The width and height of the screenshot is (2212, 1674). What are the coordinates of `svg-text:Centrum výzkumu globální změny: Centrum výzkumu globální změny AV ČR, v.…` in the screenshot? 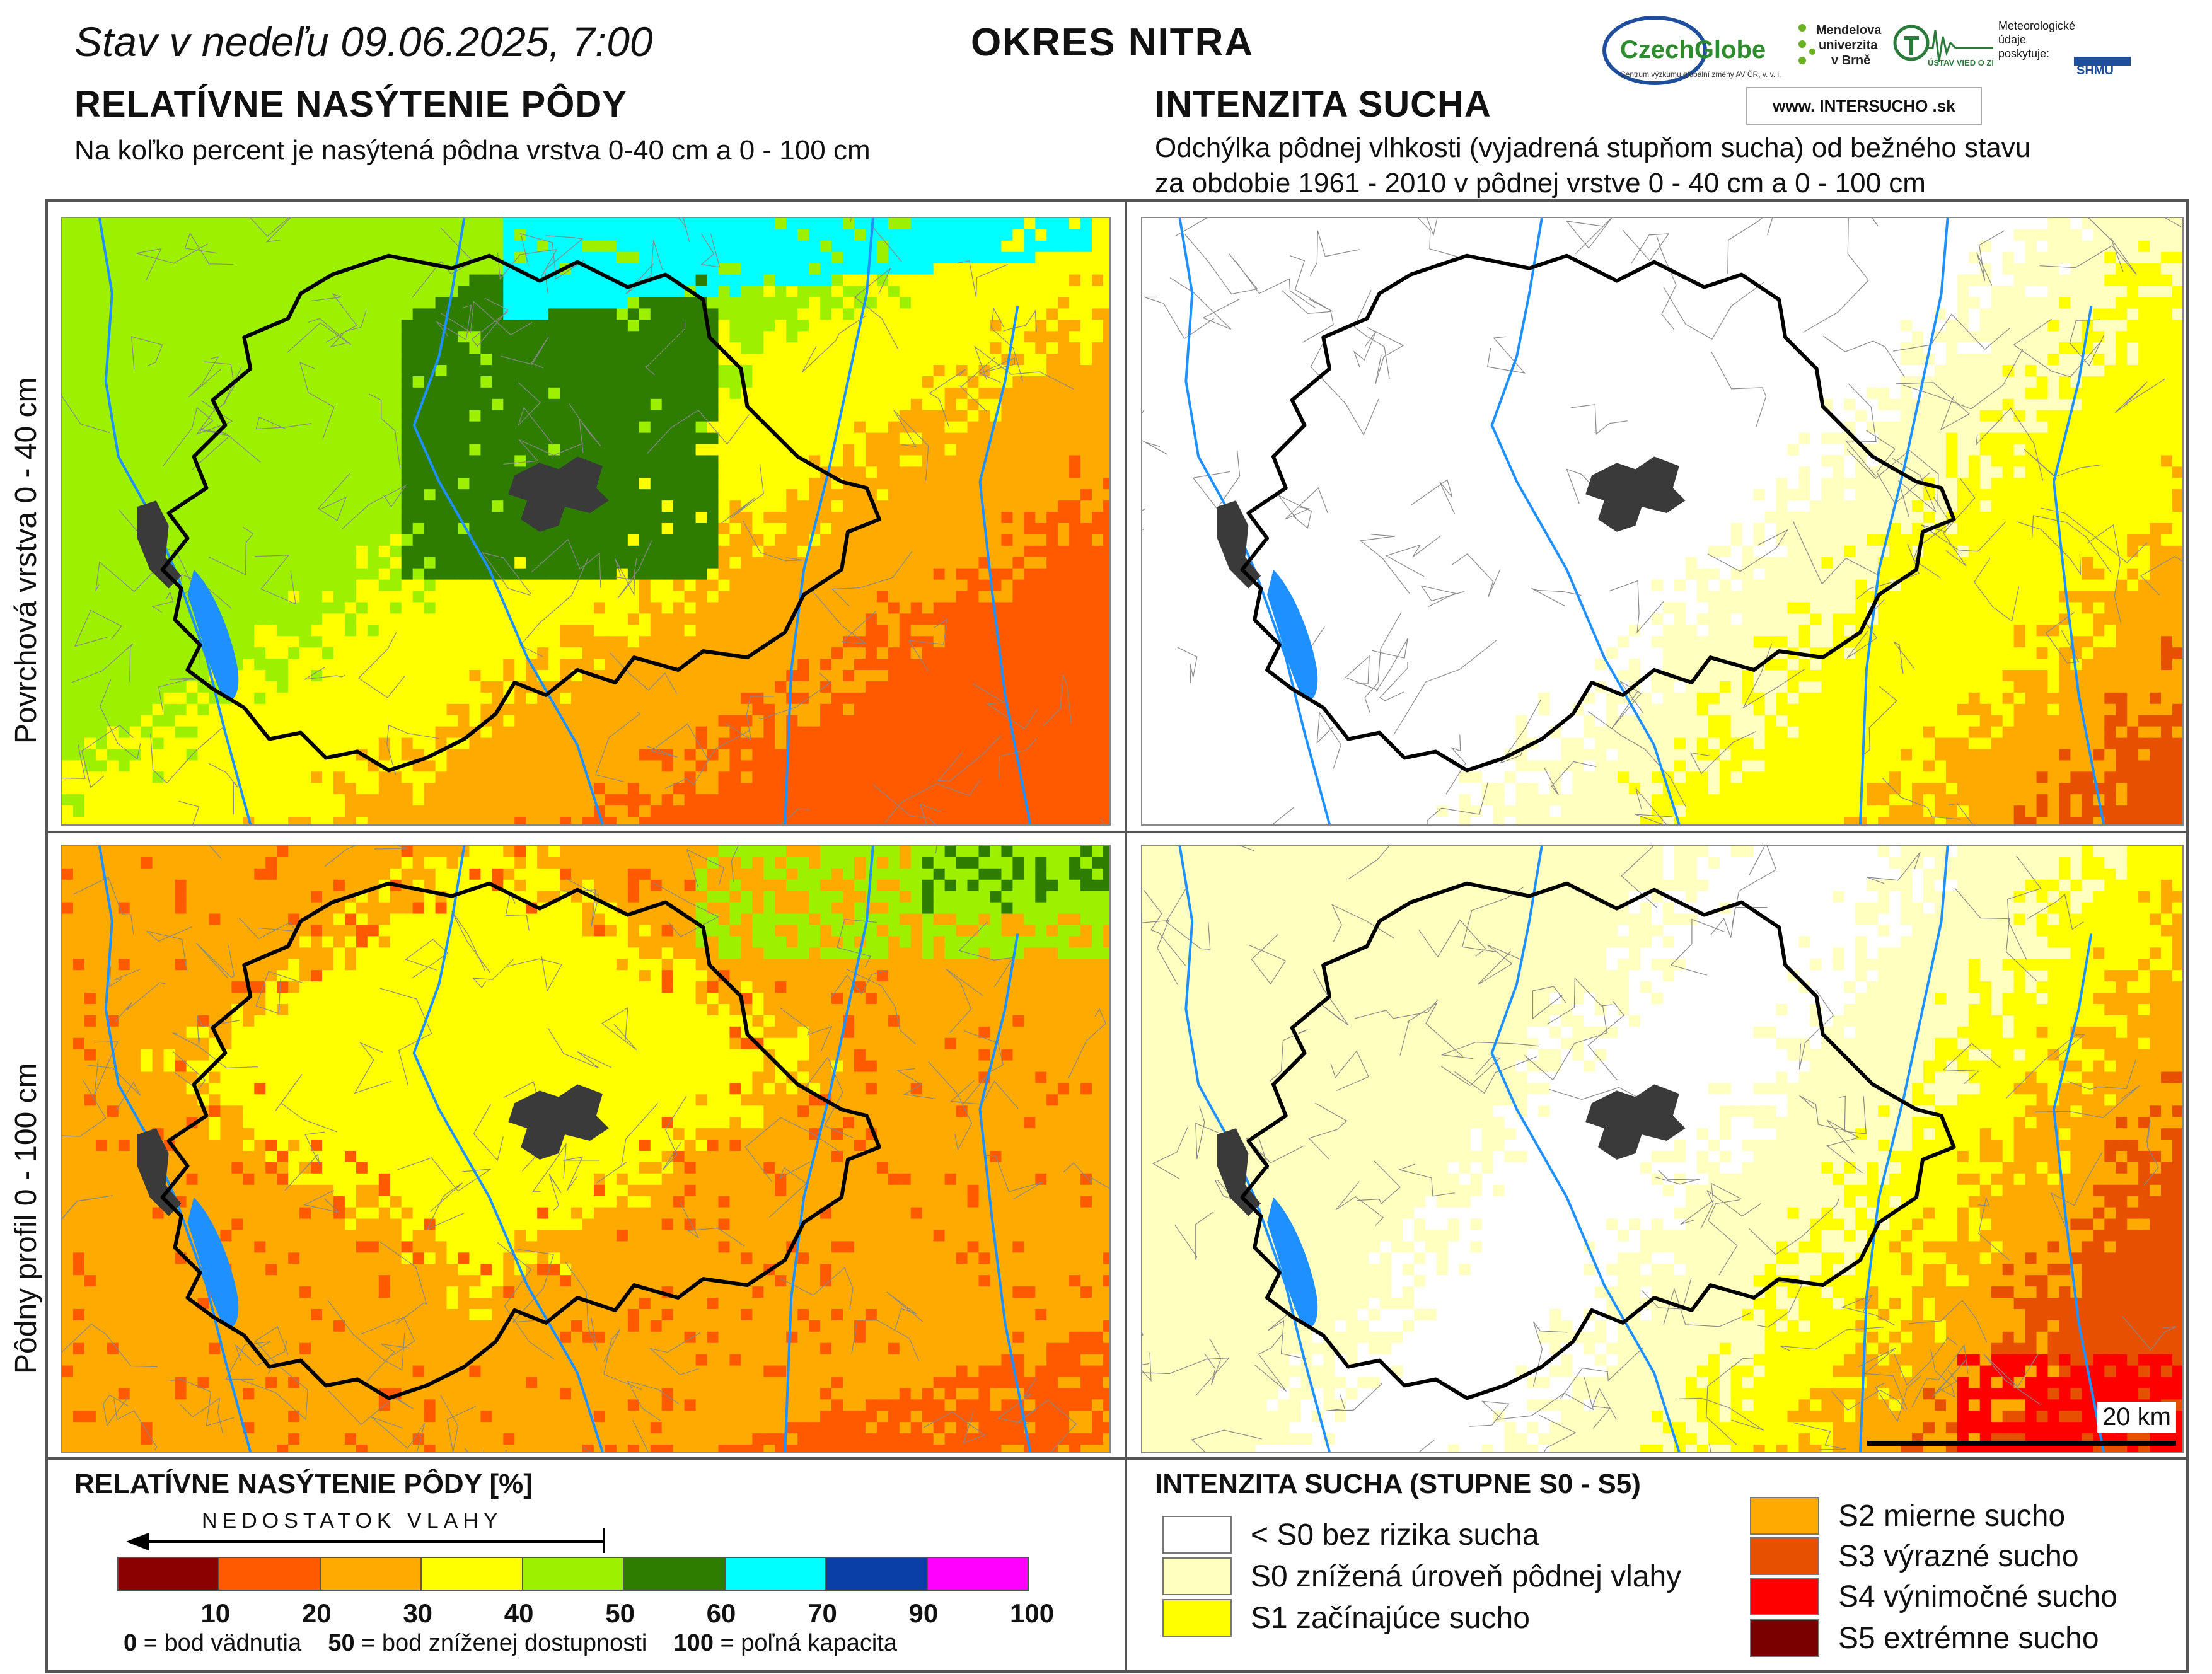 It's located at (1700, 74).